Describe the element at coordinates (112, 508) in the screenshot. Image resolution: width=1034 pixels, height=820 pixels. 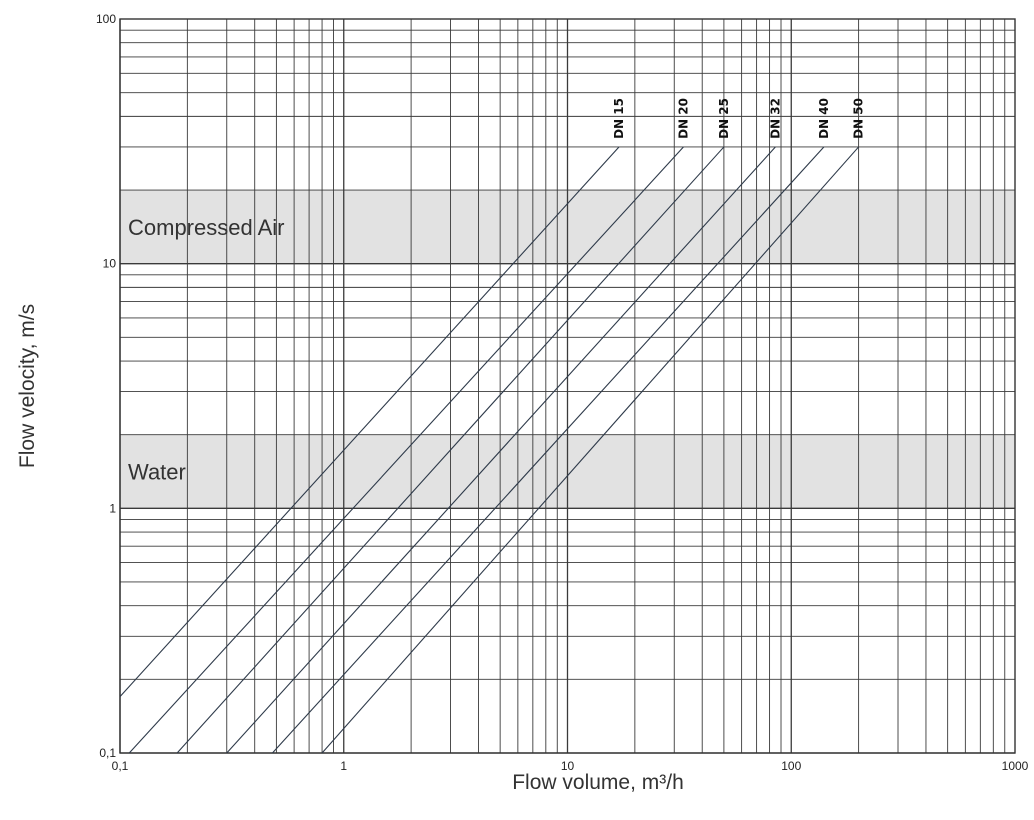
I see `y-tick-label: 1` at that location.